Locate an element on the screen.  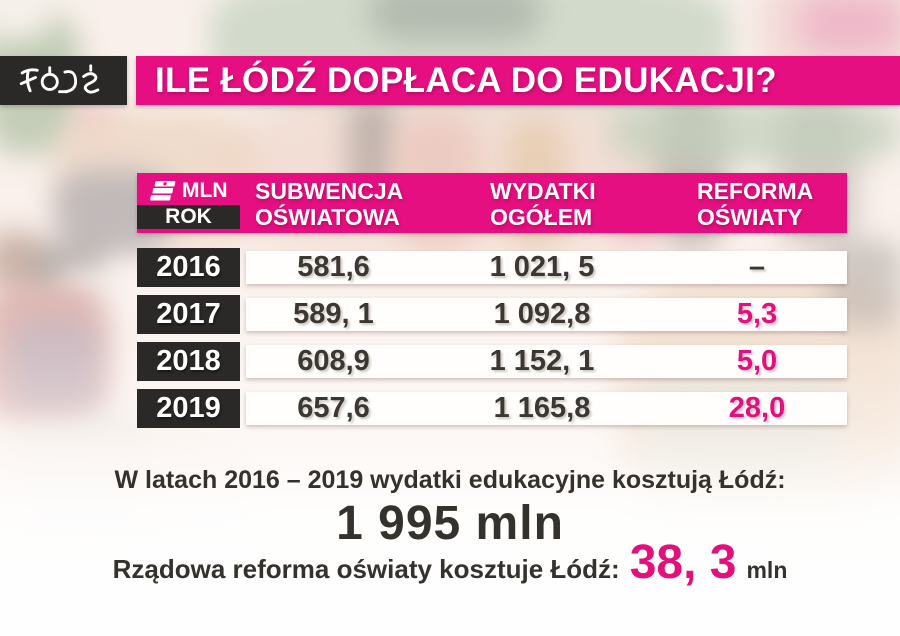
row-bar-2019: 657,6 1 165,8 28,0 is located at coordinates (546, 408).